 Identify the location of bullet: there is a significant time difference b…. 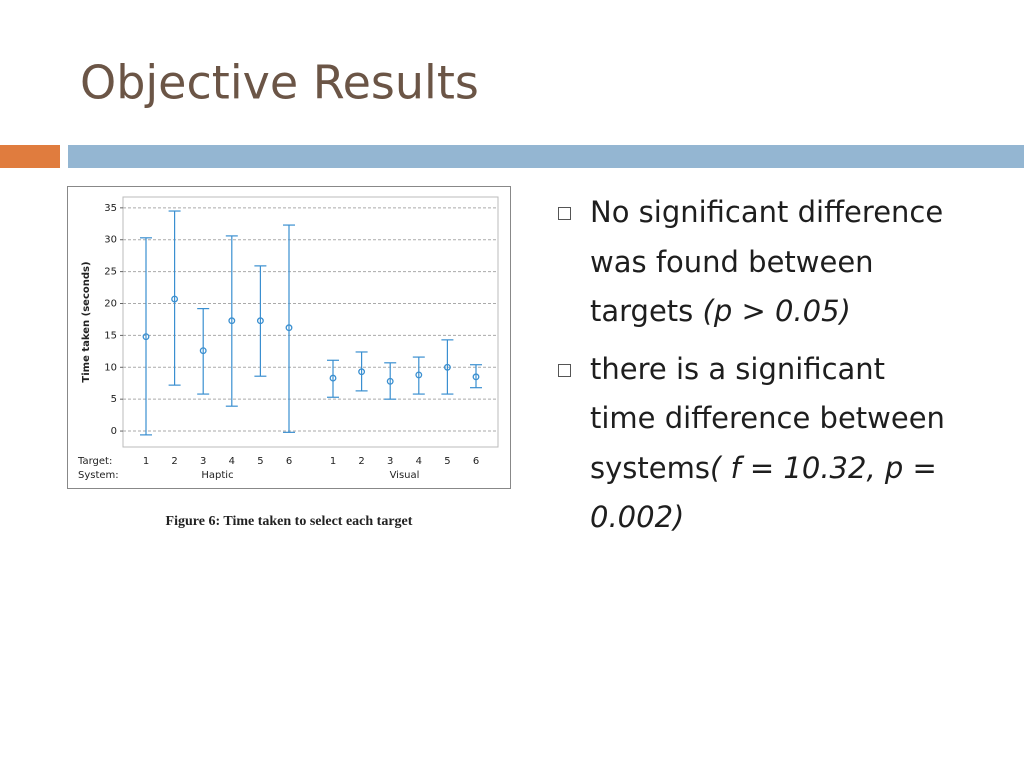
(756, 444).